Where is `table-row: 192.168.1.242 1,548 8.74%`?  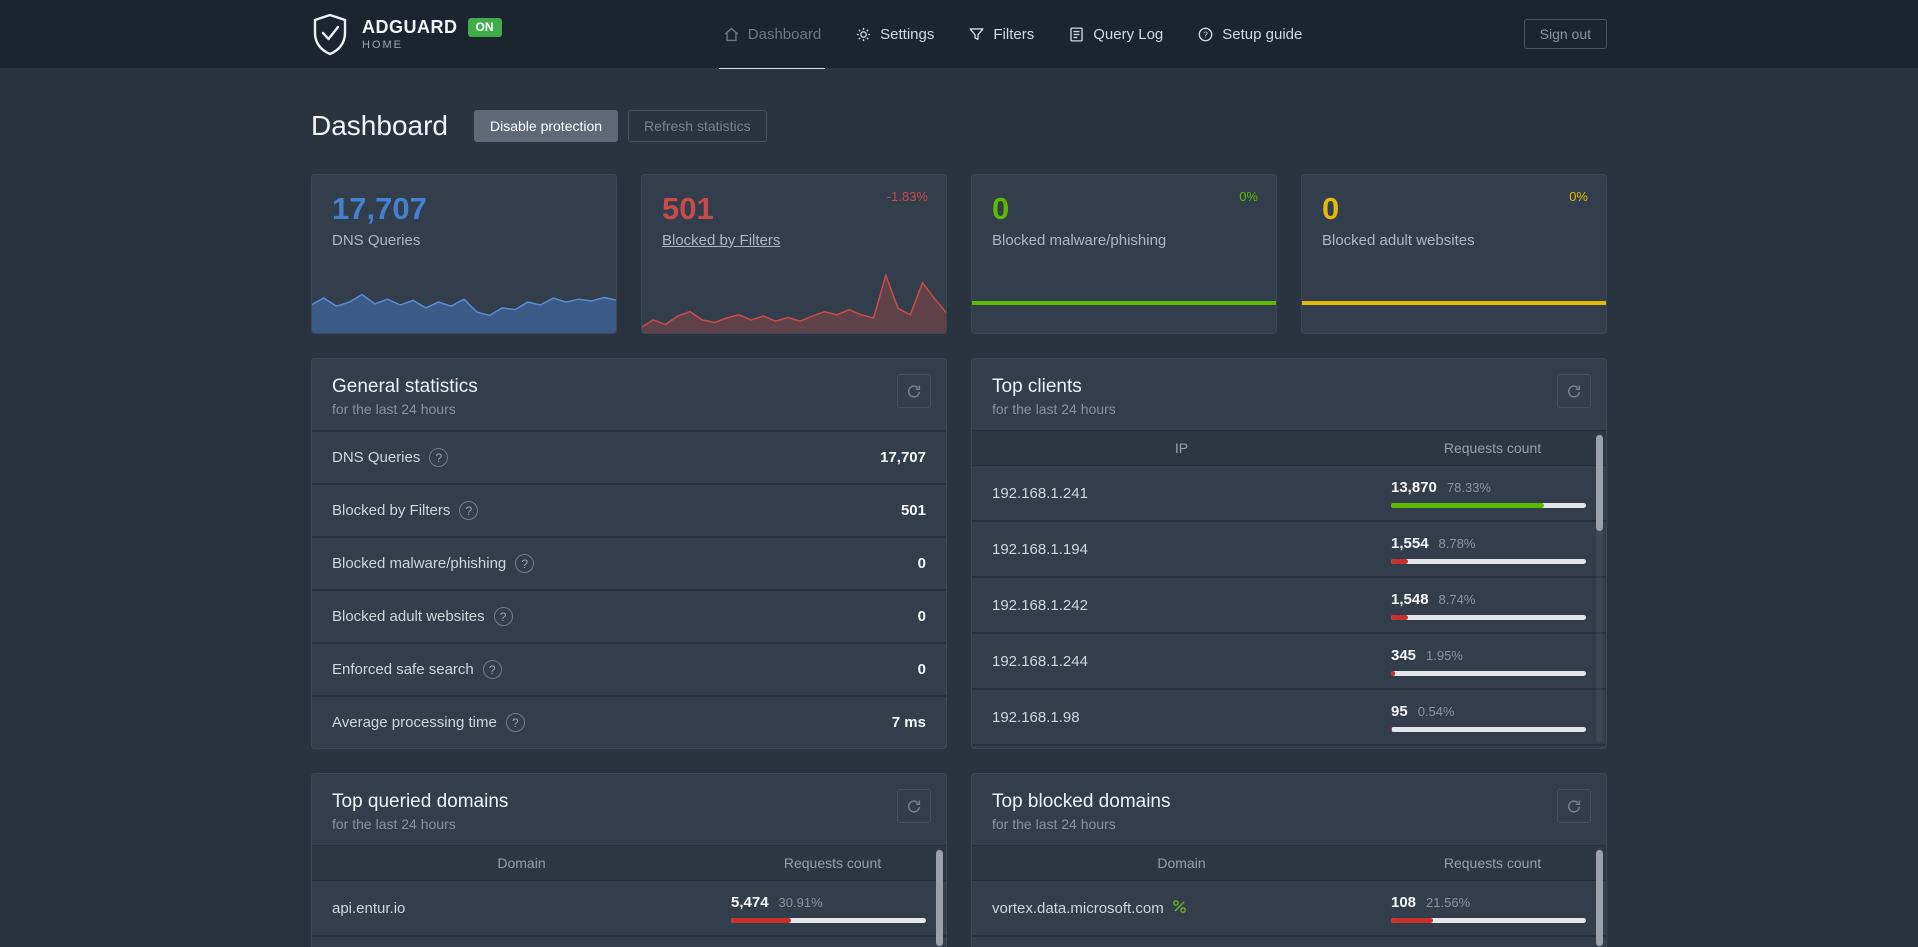
table-row: 192.168.1.242 1,548 8.74% is located at coordinates (1289, 606).